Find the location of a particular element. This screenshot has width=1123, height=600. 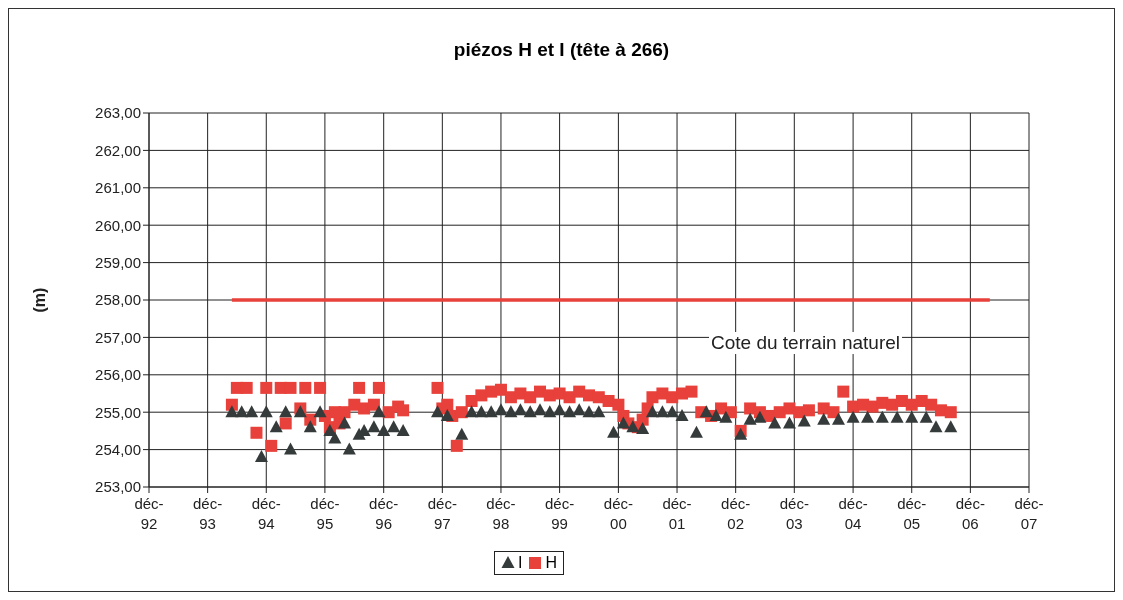

y-tick-label: 261,00 is located at coordinates (118, 188).